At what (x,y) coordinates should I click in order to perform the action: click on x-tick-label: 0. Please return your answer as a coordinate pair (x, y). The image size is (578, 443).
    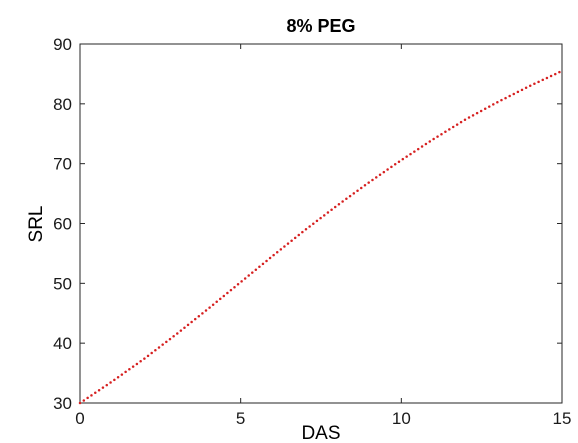
    Looking at the image, I should click on (79, 418).